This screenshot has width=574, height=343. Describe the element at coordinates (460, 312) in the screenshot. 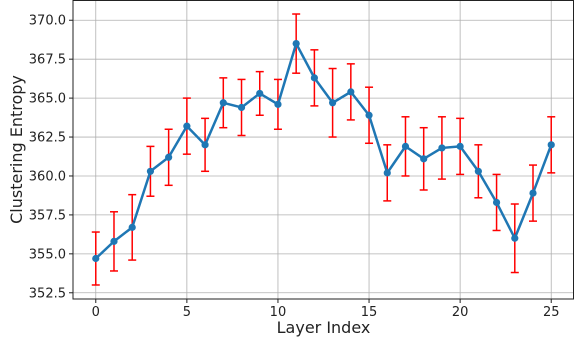

I see `x-tick-label: 20` at that location.